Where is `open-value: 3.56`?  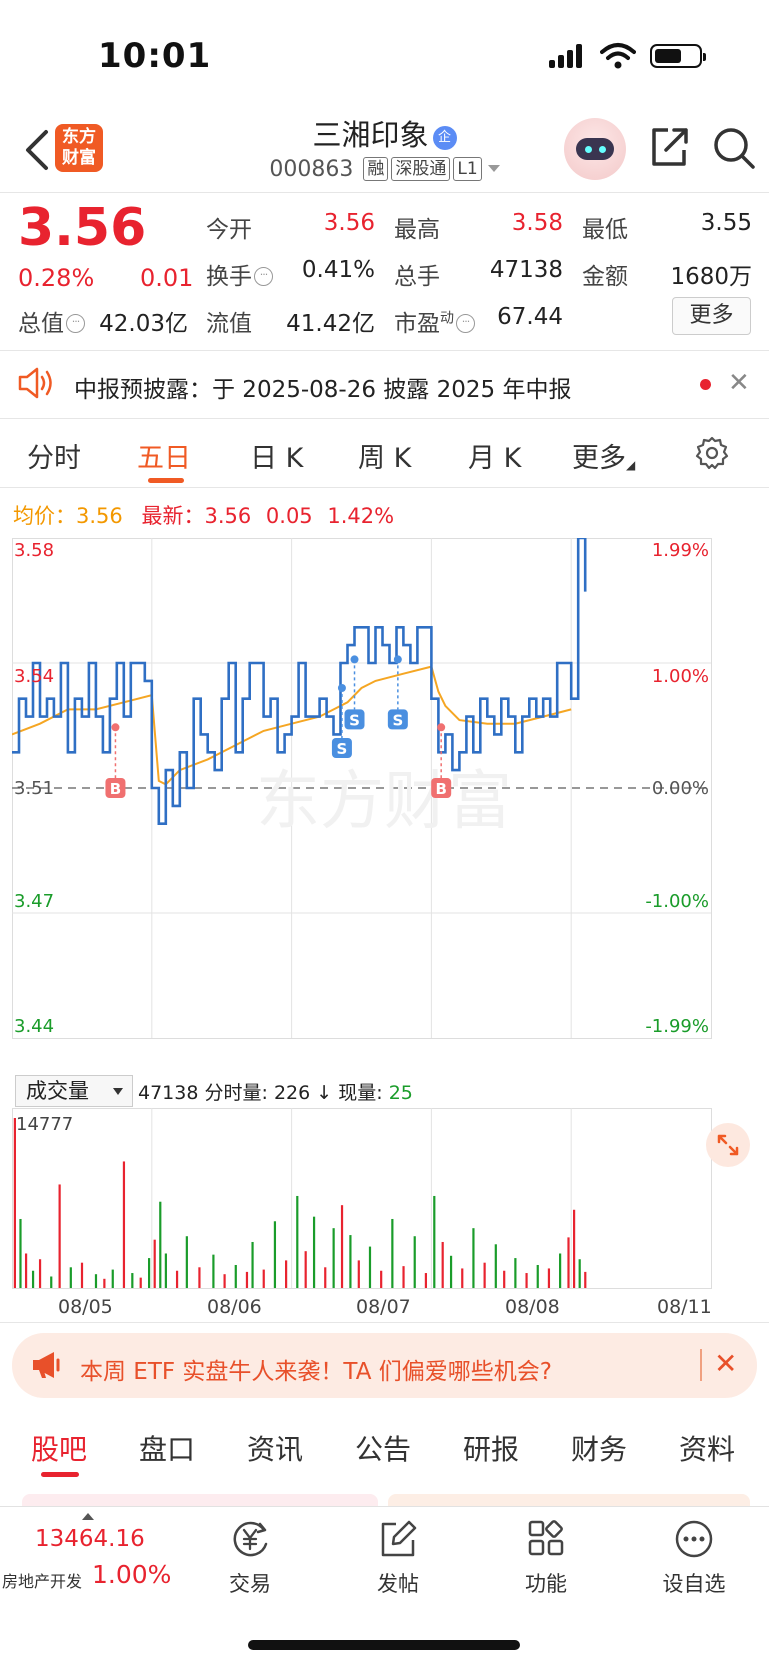
open-value: 3.56 is located at coordinates (349, 223).